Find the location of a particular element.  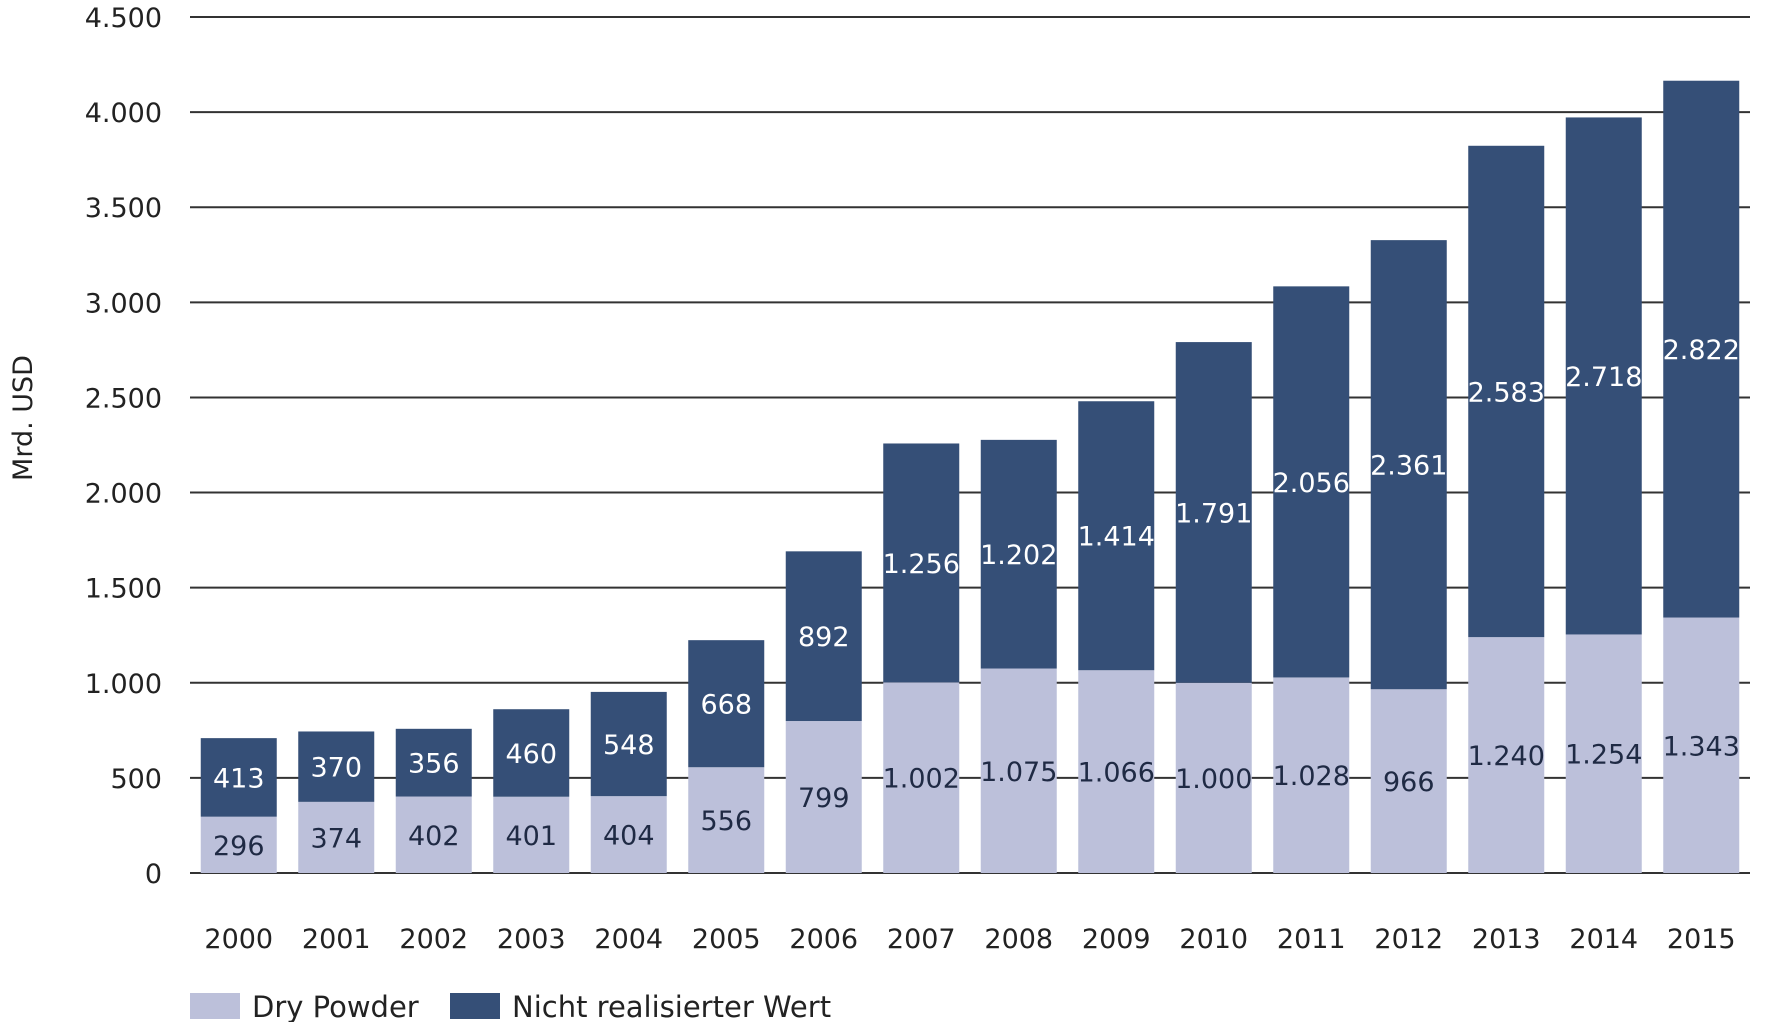

data-label: 296 is located at coordinates (239, 846).